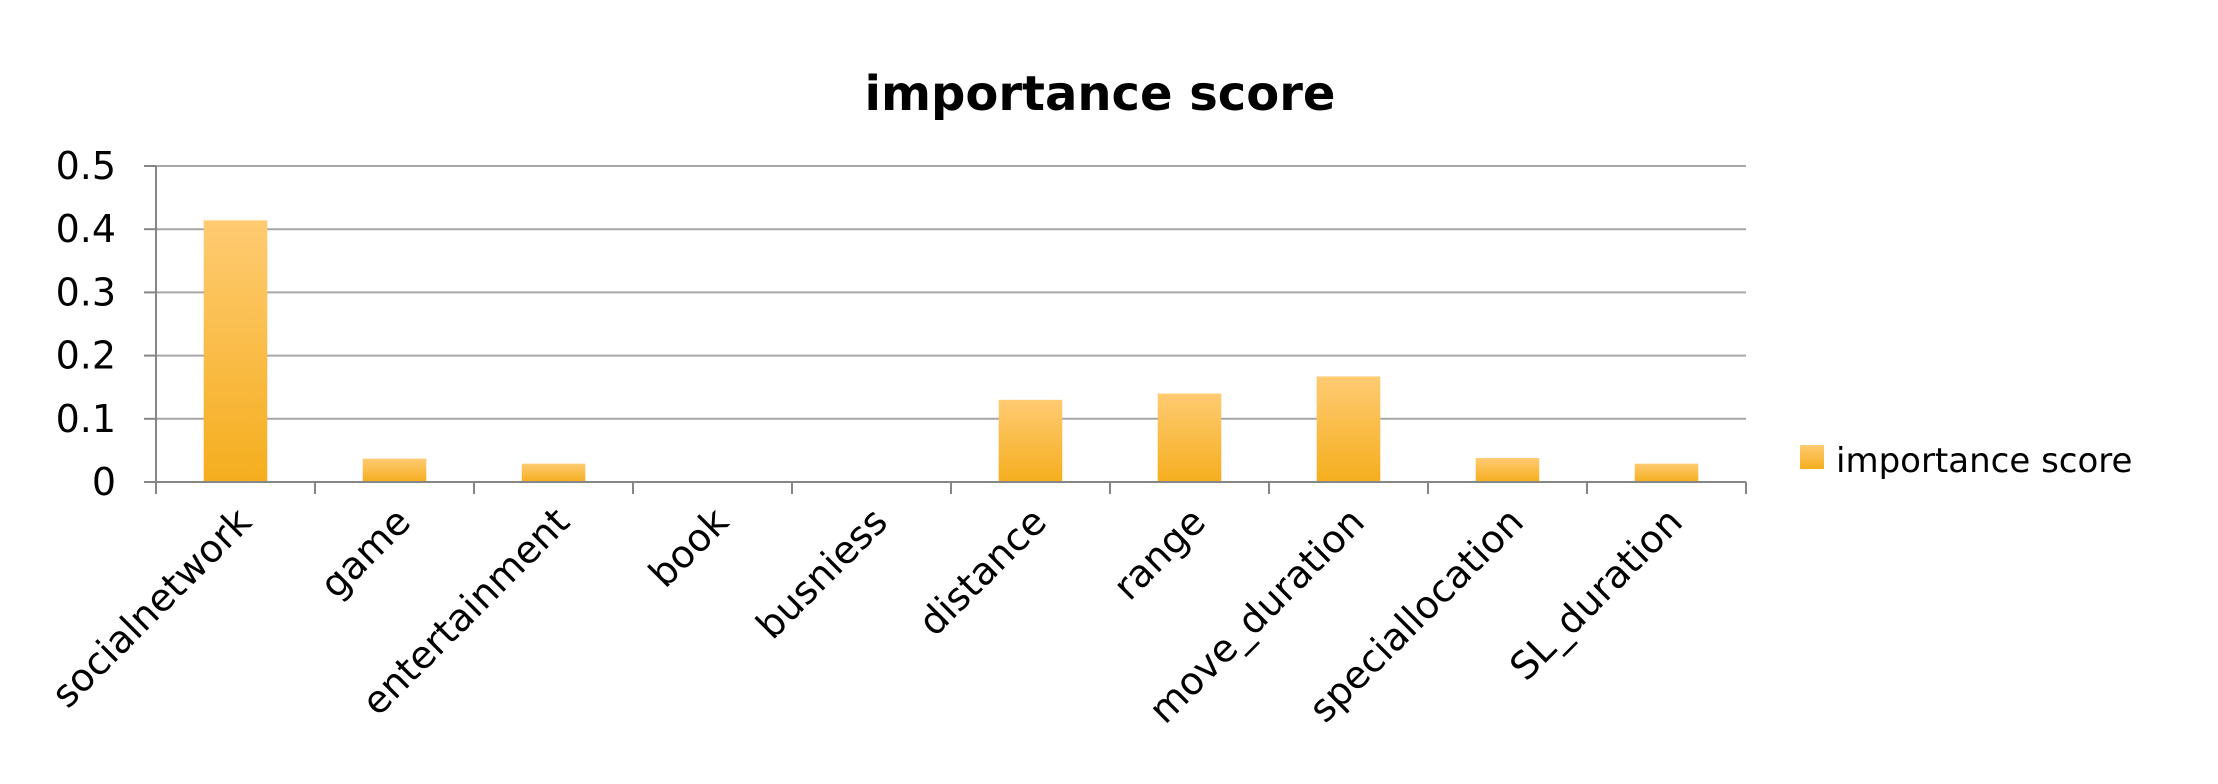 This screenshot has height=784, width=2218. I want to click on y-tick-label: 0, so click(104, 482).